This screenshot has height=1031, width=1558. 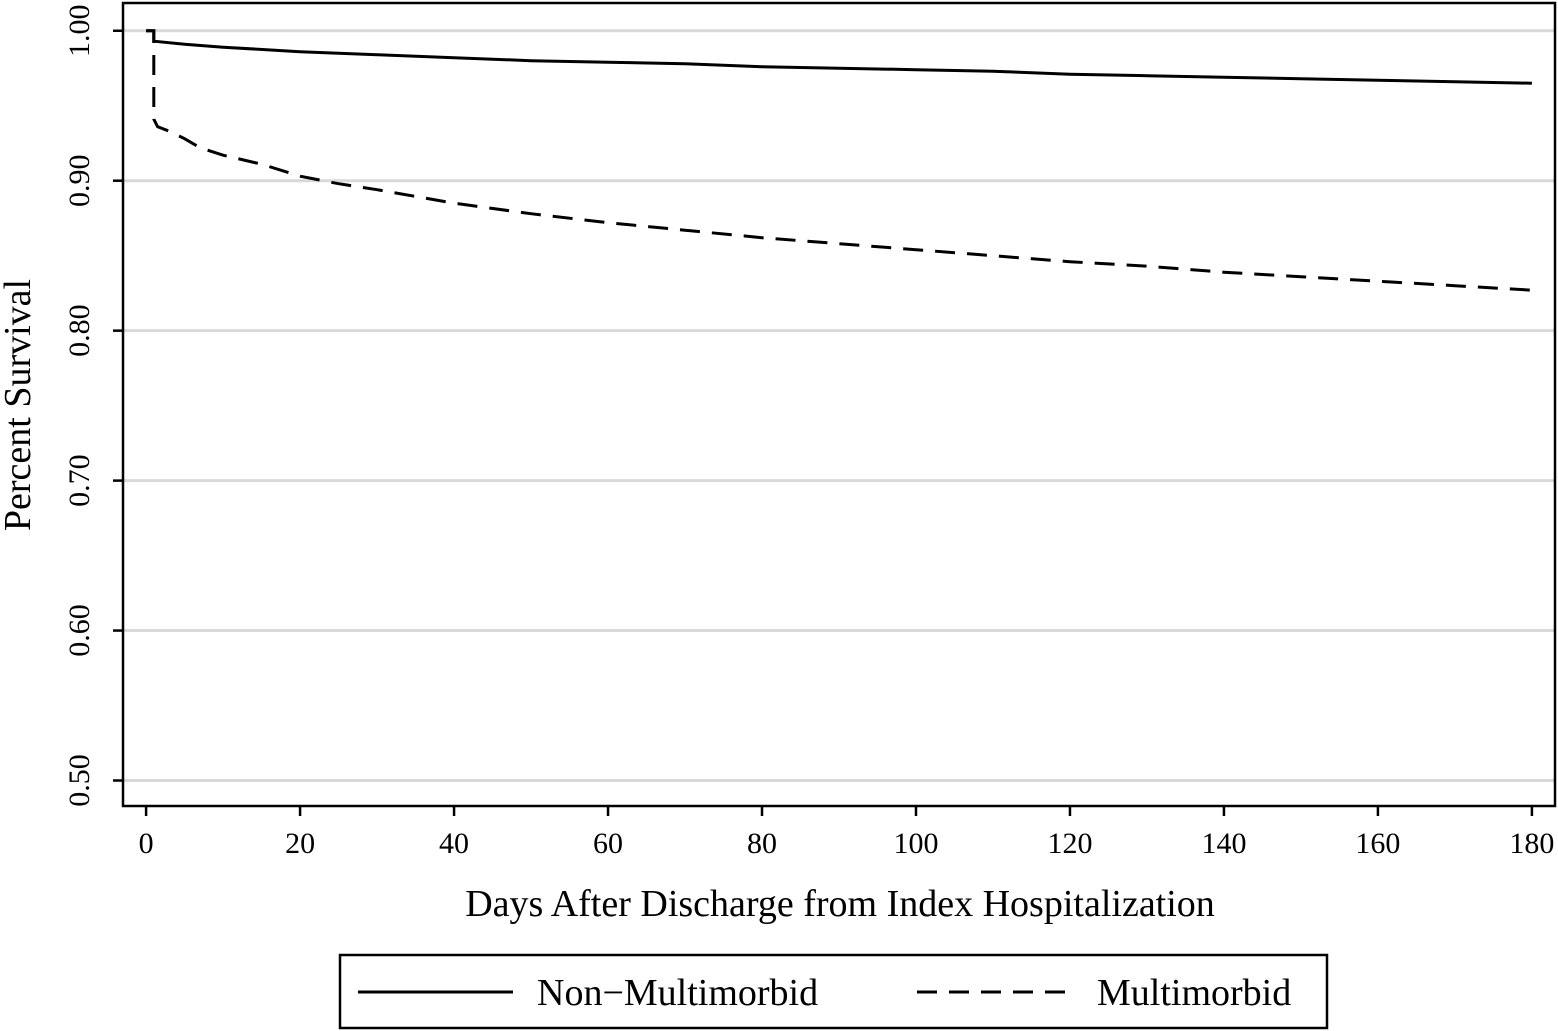 I want to click on x-tick-label-8: 160, so click(x=1377, y=843).